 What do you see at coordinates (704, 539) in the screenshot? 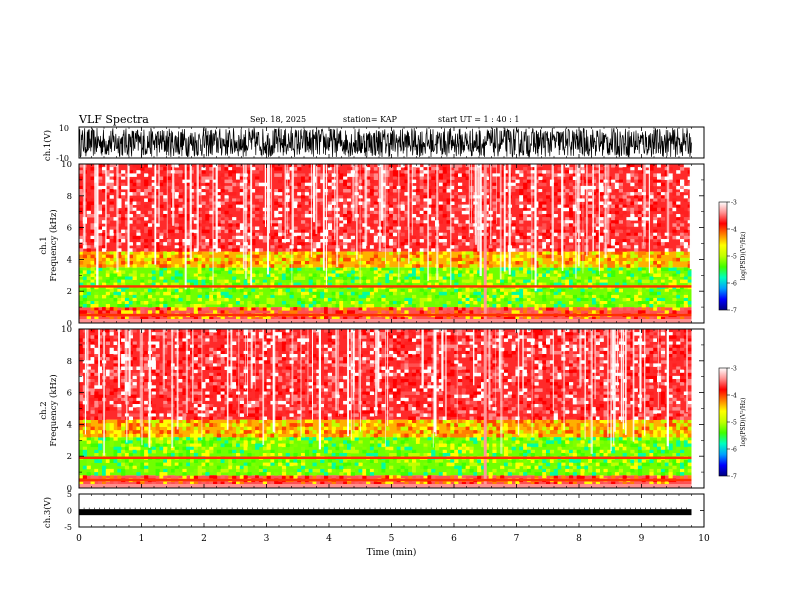
I see `x-tick-label: 10` at bounding box center [704, 539].